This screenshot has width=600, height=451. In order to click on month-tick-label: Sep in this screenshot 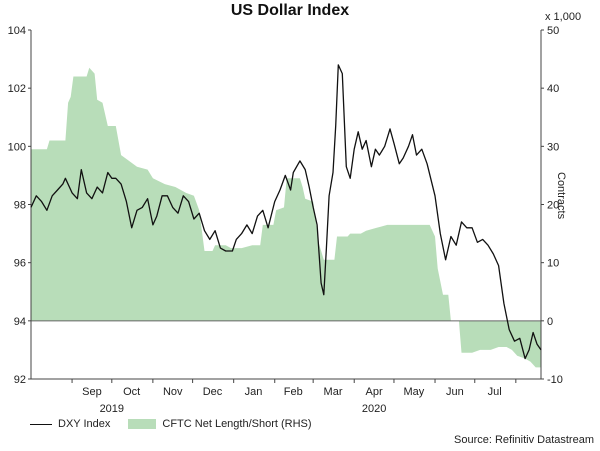, I will do `click(92, 392)`.